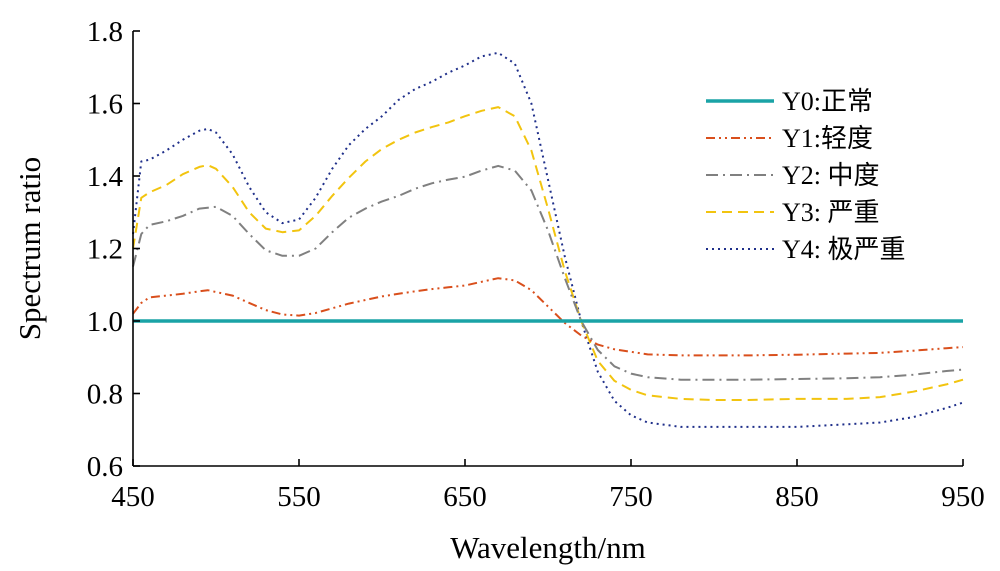 This screenshot has width=1000, height=571. Describe the element at coordinates (548, 547) in the screenshot. I see `x-axis-title: Wavelength/nm` at that location.